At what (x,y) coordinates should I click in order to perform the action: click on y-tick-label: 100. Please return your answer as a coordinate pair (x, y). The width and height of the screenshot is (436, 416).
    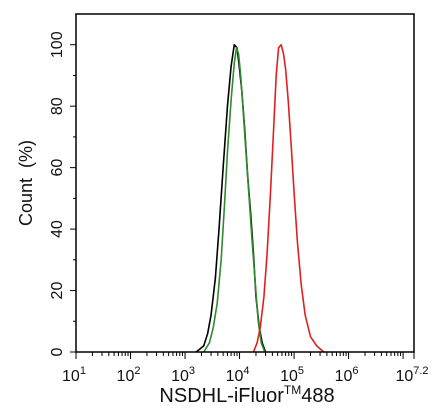
    Looking at the image, I should click on (57, 44).